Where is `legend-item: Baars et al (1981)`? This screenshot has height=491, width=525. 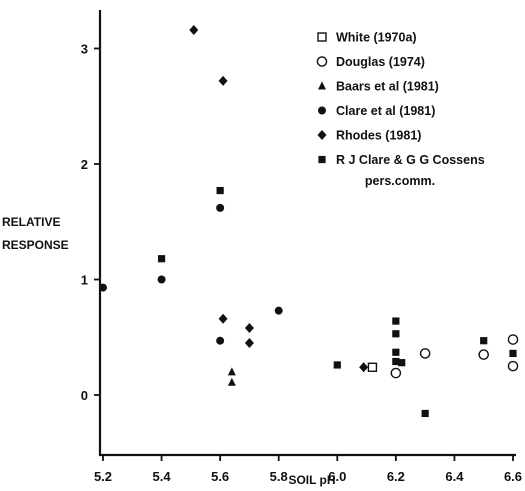 legend-item: Baars et al (1981) is located at coordinates (378, 87).